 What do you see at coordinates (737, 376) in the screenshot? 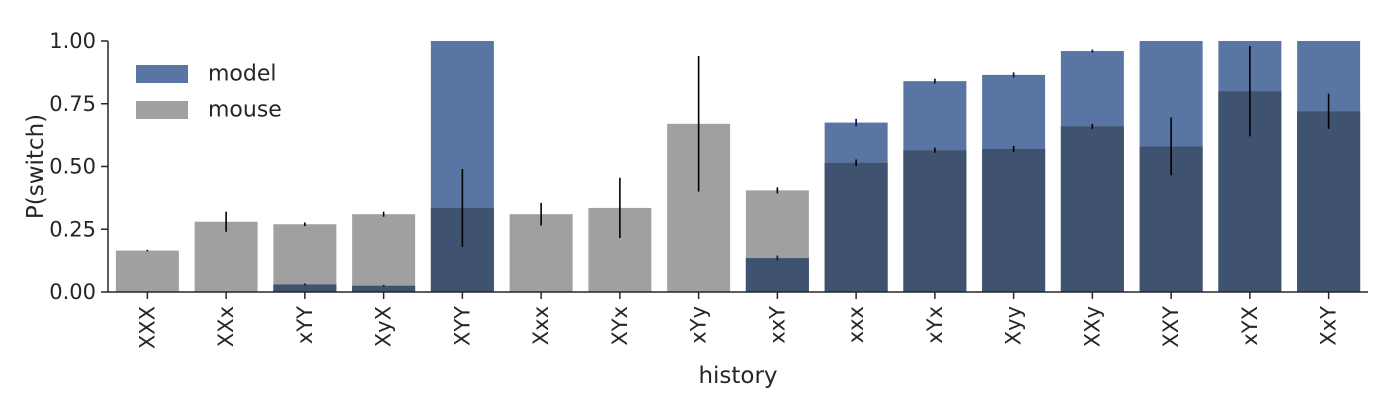
I see `x-axis-label: history` at bounding box center [737, 376].